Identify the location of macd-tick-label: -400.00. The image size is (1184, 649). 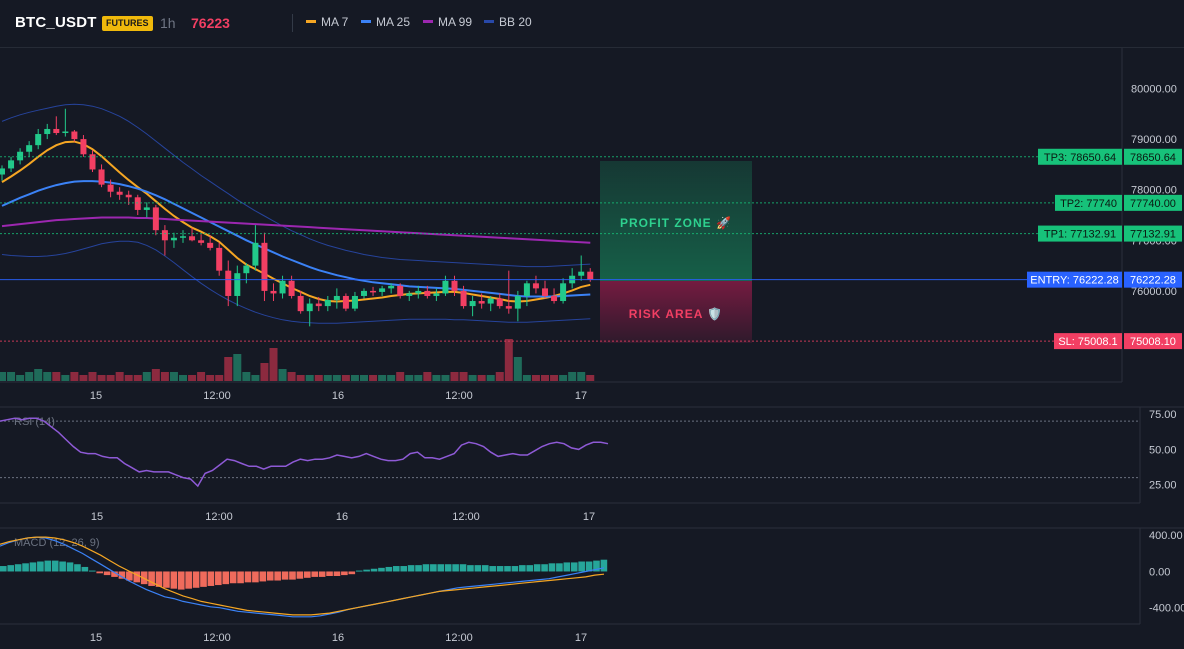
(1166, 609).